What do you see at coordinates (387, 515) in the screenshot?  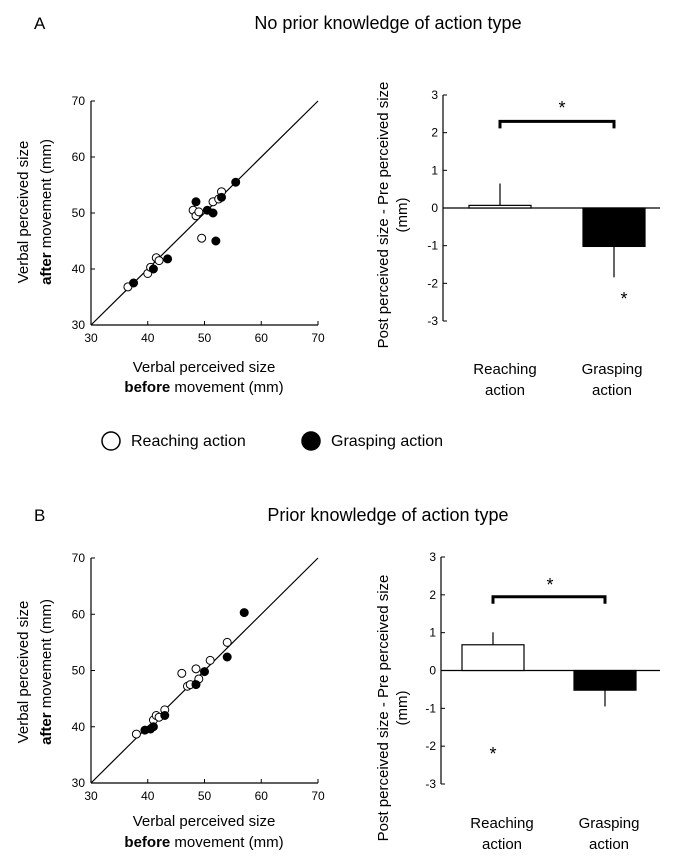 I see `panel-b-title: Prior knowledge of action type` at bounding box center [387, 515].